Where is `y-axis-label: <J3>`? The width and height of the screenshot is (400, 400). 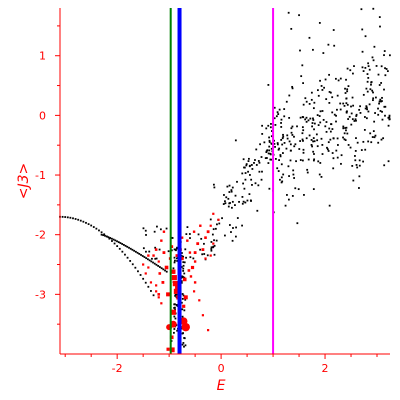 y-axis-label: <J3> is located at coordinates (24, 181).